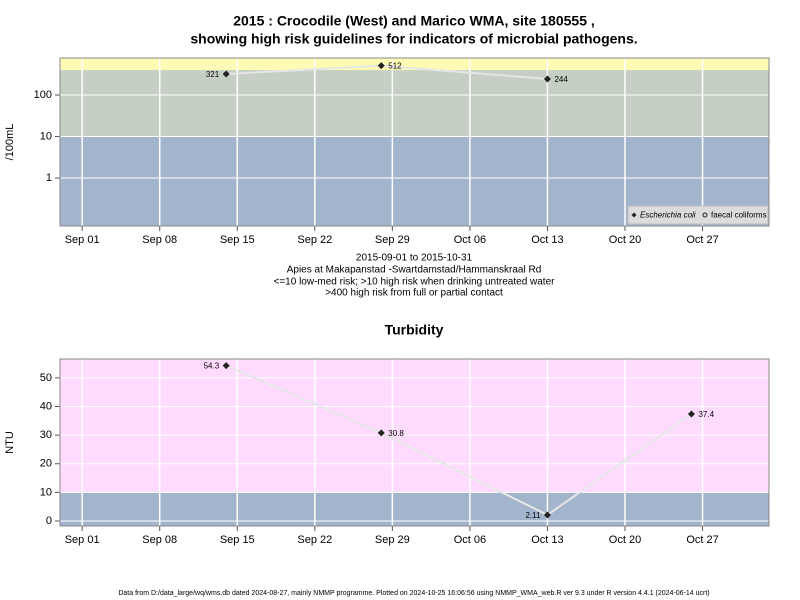  What do you see at coordinates (49, 178) in the screenshot?
I see `y-tick-label: 1` at bounding box center [49, 178].